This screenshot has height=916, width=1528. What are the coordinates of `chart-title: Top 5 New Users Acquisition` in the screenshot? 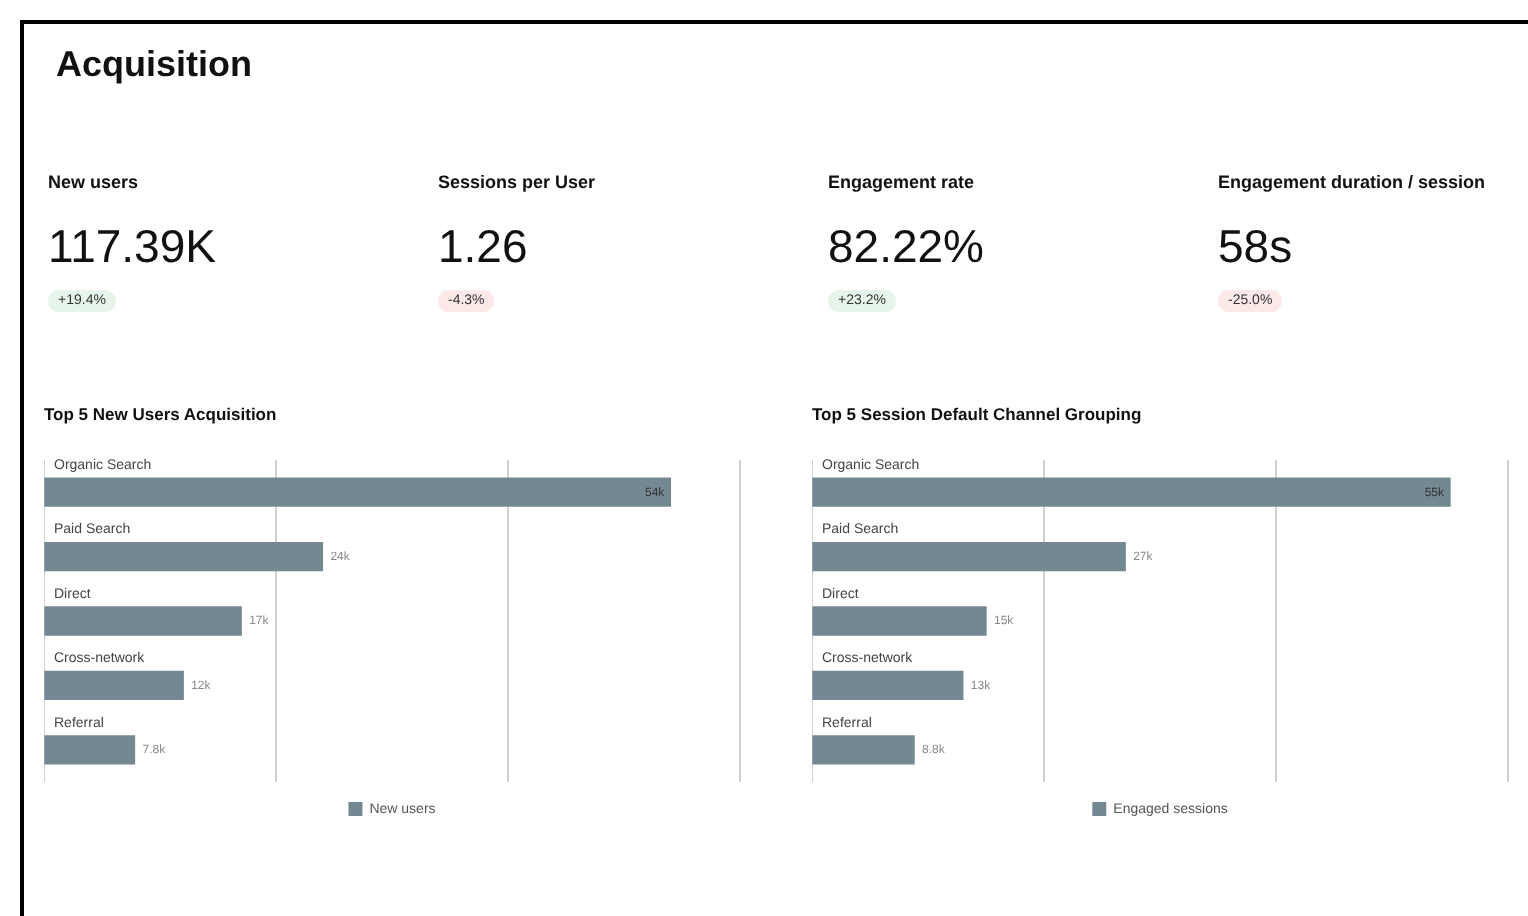 It's located at (161, 414).